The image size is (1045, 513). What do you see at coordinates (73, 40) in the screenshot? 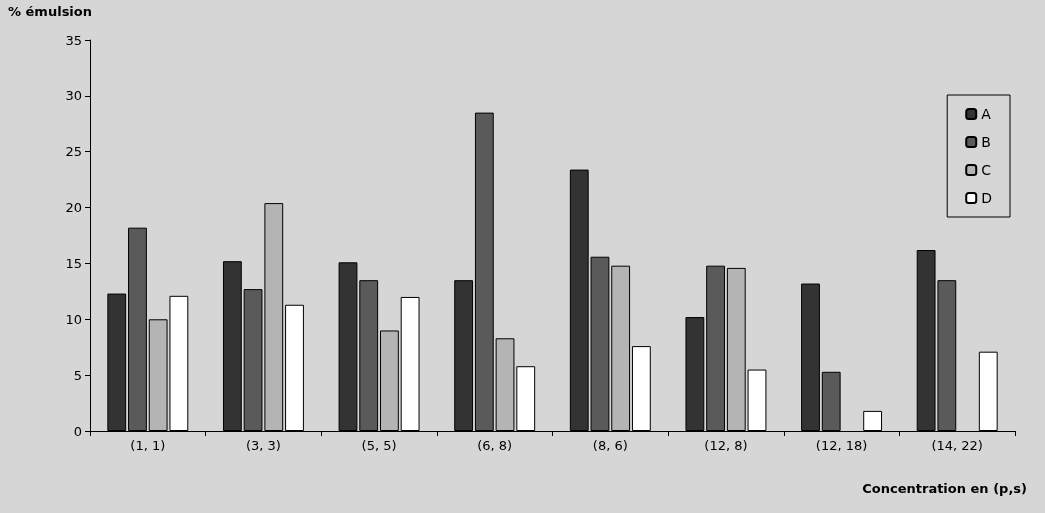
I see `y-tick-label: 35` at bounding box center [73, 40].